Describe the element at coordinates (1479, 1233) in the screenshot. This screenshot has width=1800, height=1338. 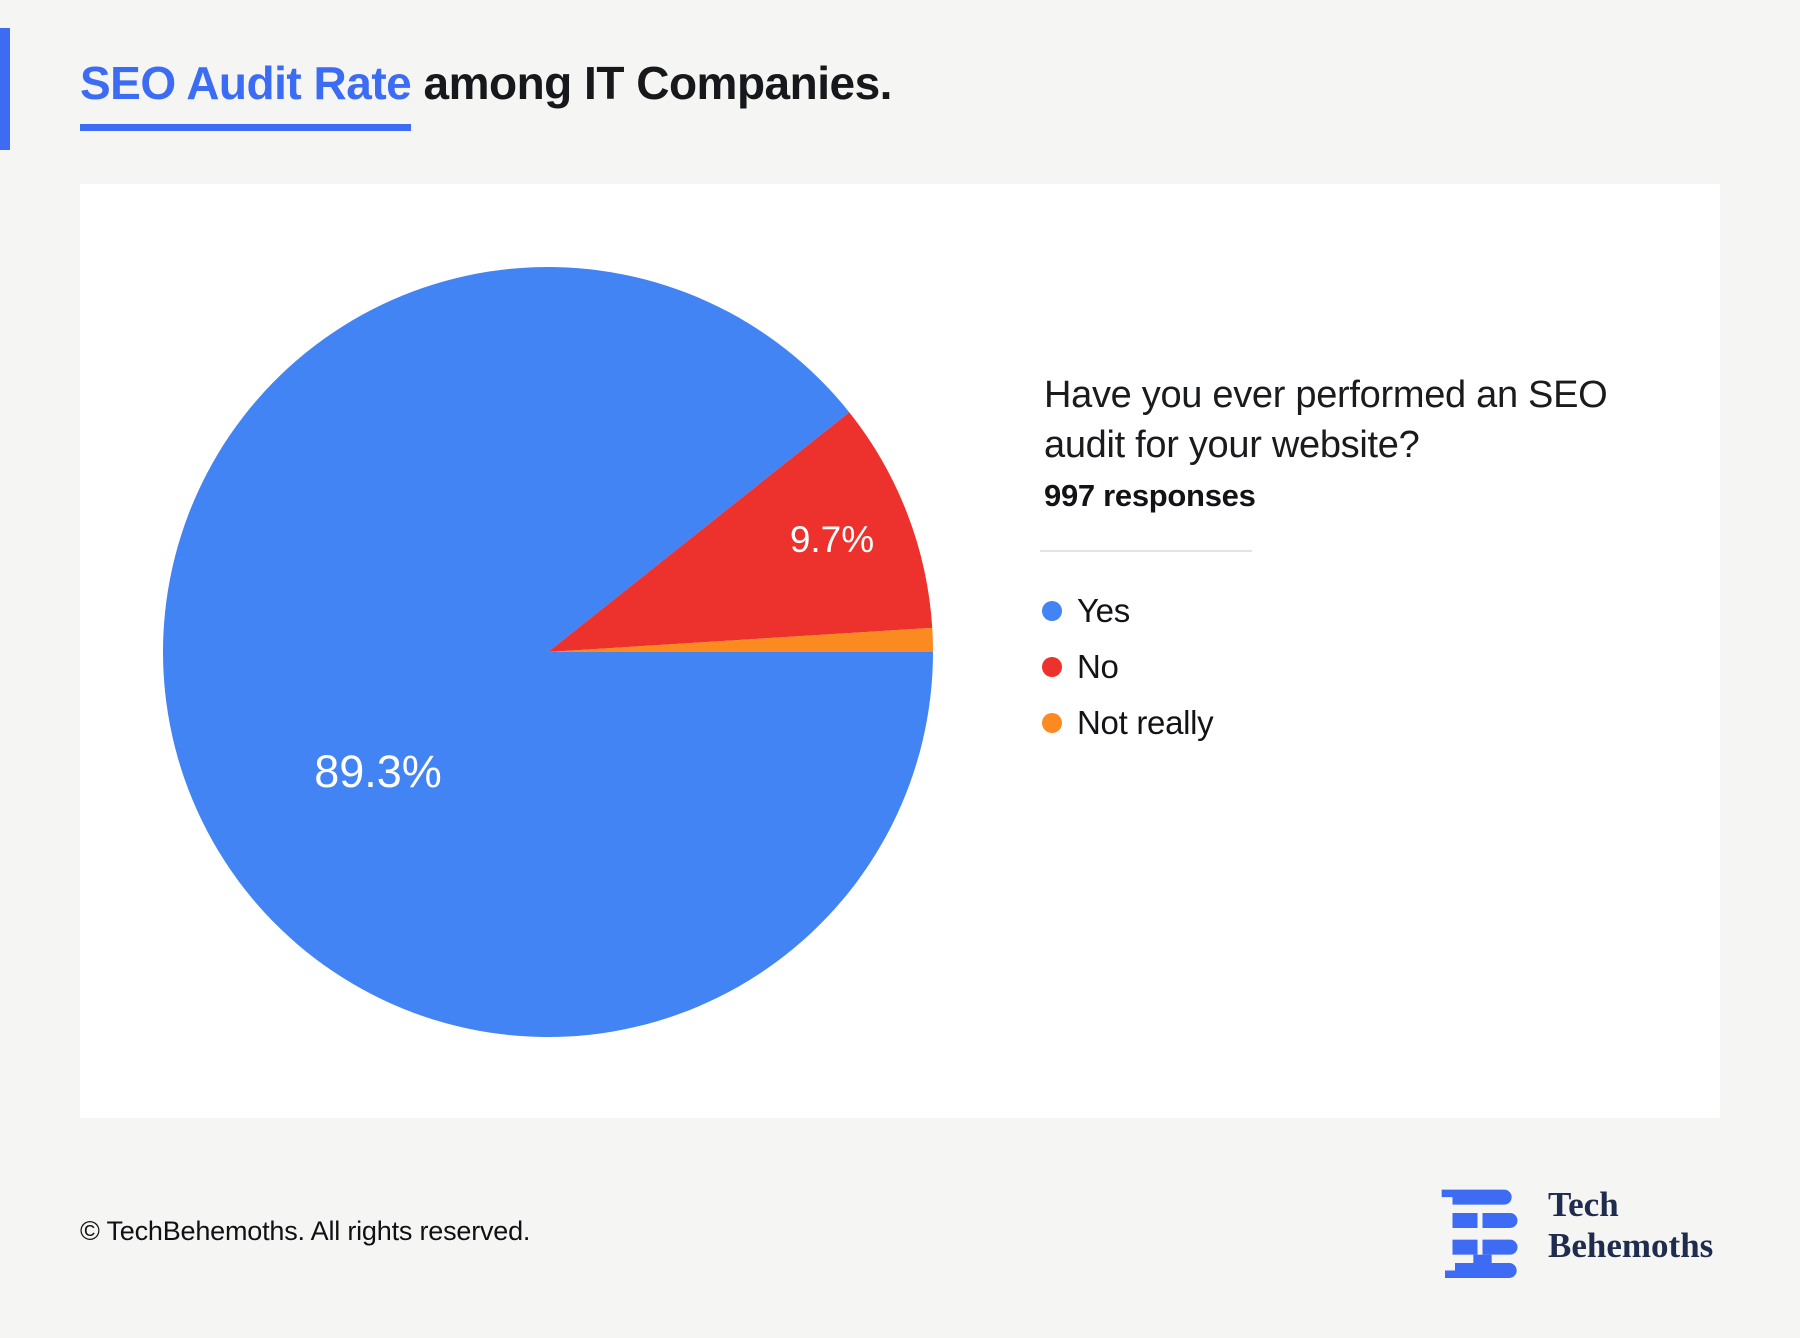
I see `techbehemoths-logo-icon` at that location.